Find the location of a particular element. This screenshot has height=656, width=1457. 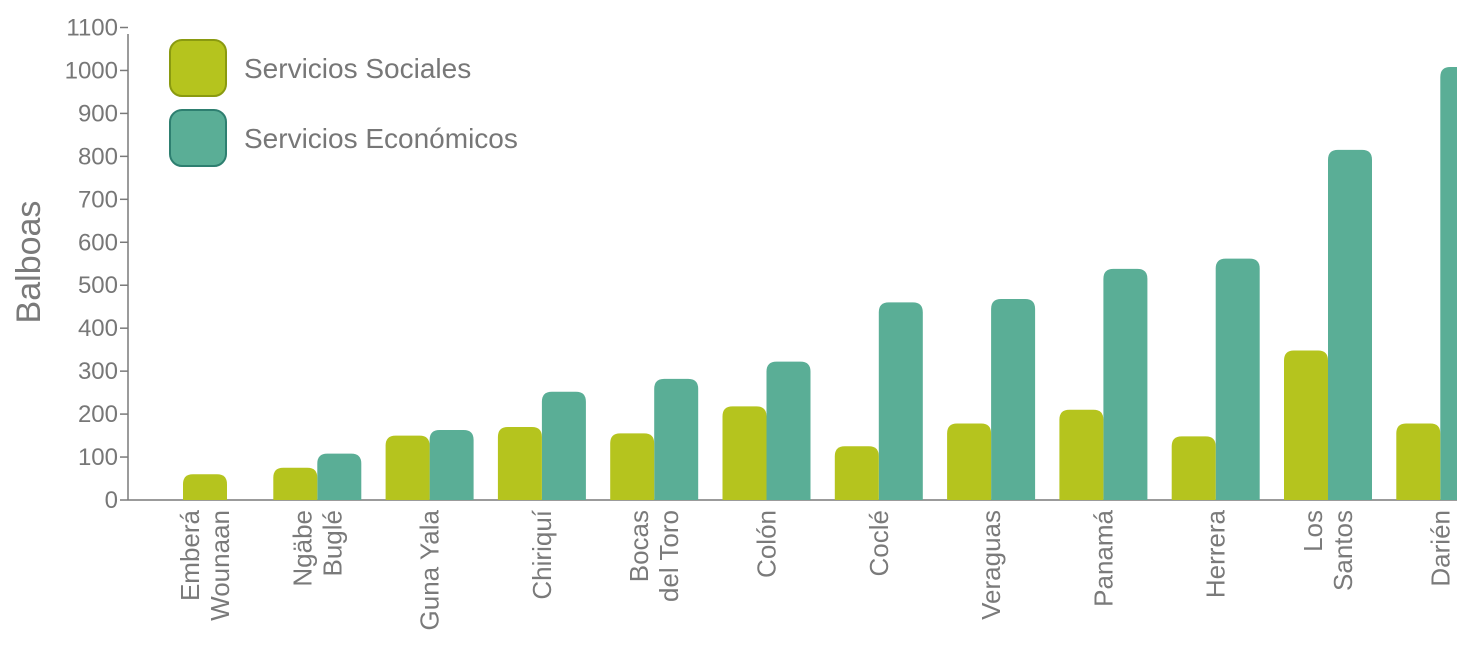

bar-servicios-economicos-guna-yala is located at coordinates (451, 464).